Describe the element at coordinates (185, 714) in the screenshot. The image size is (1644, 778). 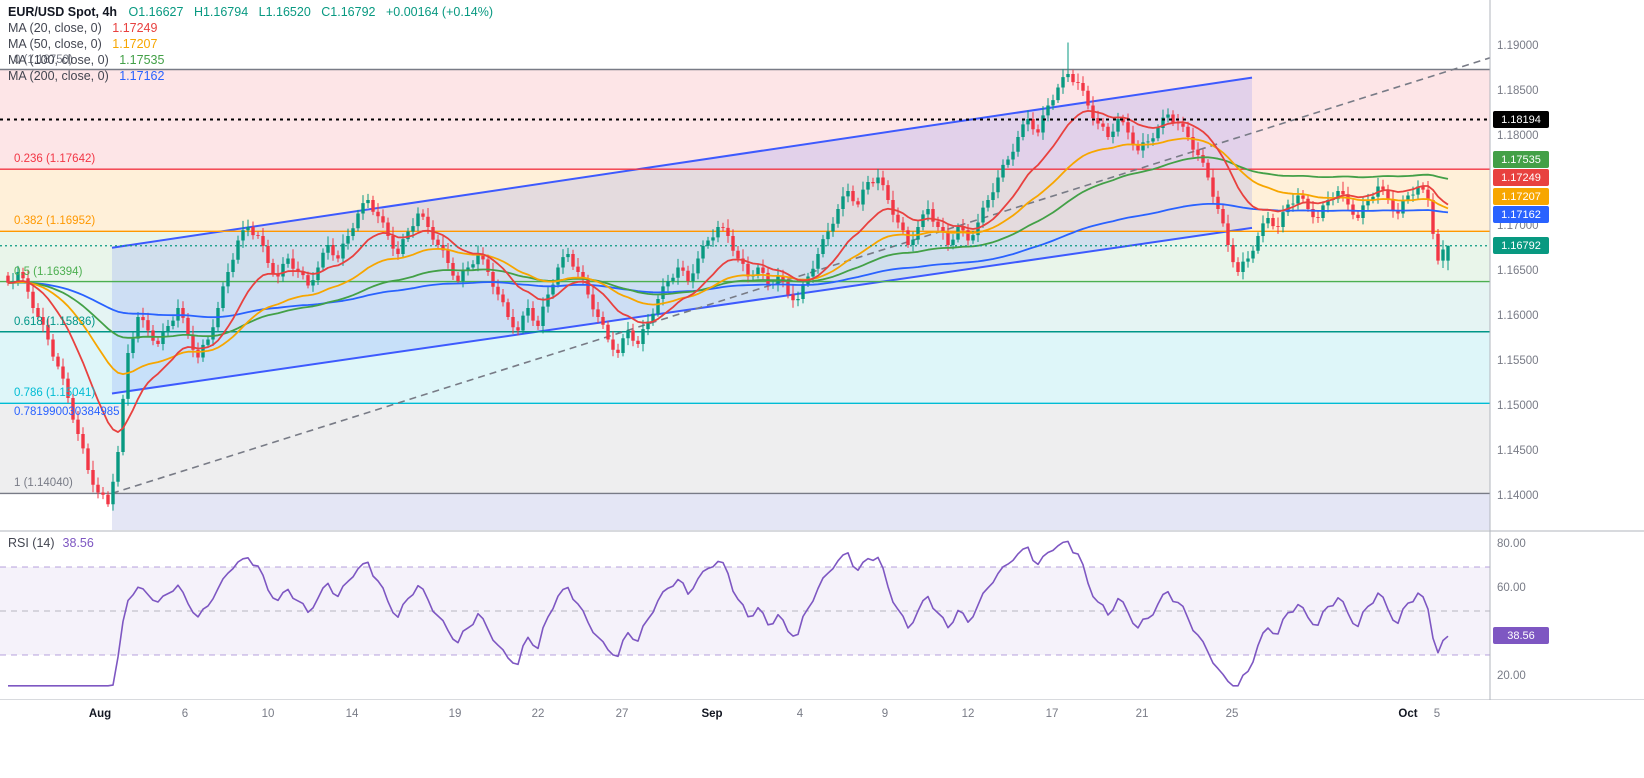
I see `time-tick-label: 6` at that location.